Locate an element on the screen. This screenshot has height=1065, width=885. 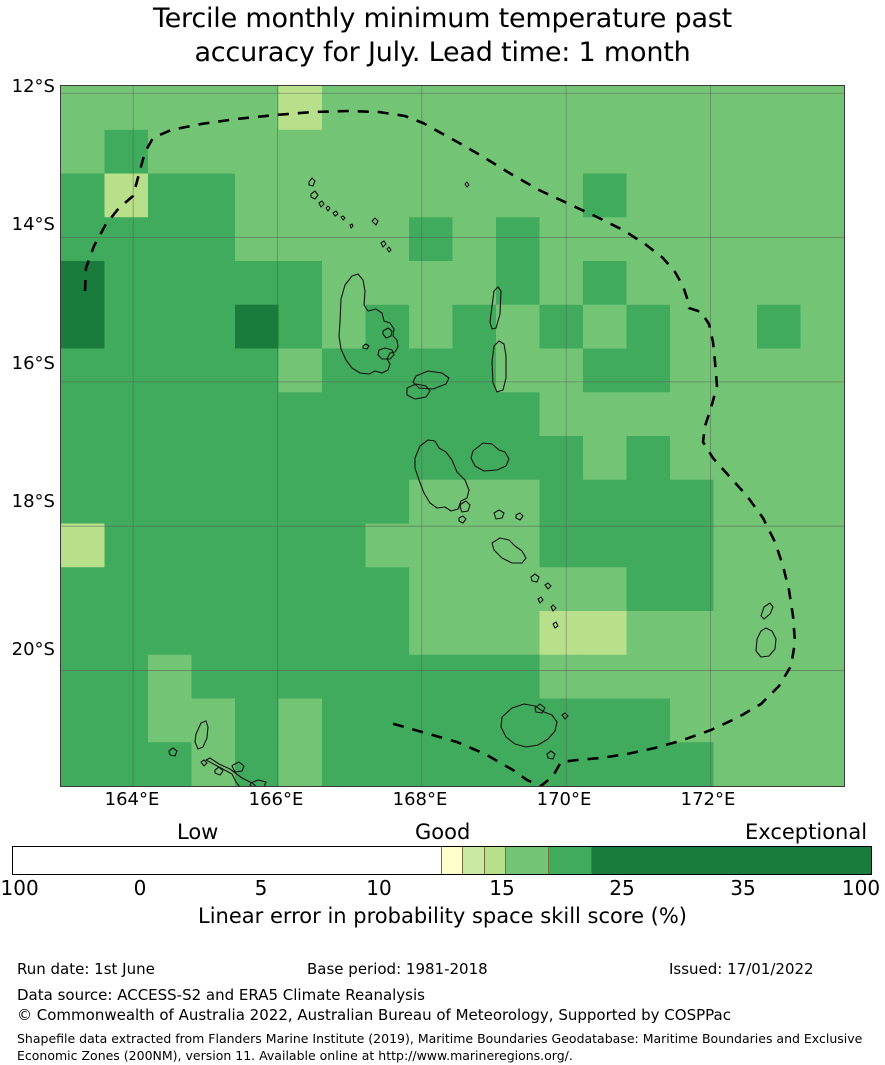
colorbar-tick-label: 25 is located at coordinates (622, 888).